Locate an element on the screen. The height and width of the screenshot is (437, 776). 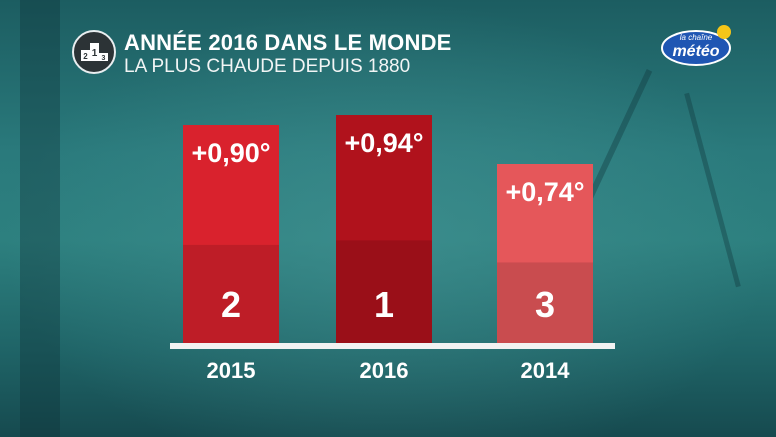
bar-2014 is located at coordinates (545, 253).